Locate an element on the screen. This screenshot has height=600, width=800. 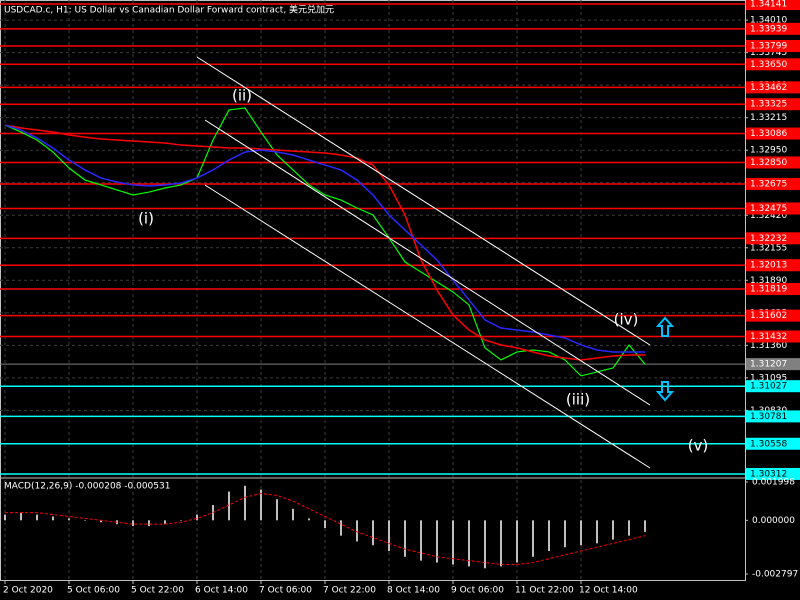
x-tick-label: 6 Oct 14:00 is located at coordinates (221, 591).